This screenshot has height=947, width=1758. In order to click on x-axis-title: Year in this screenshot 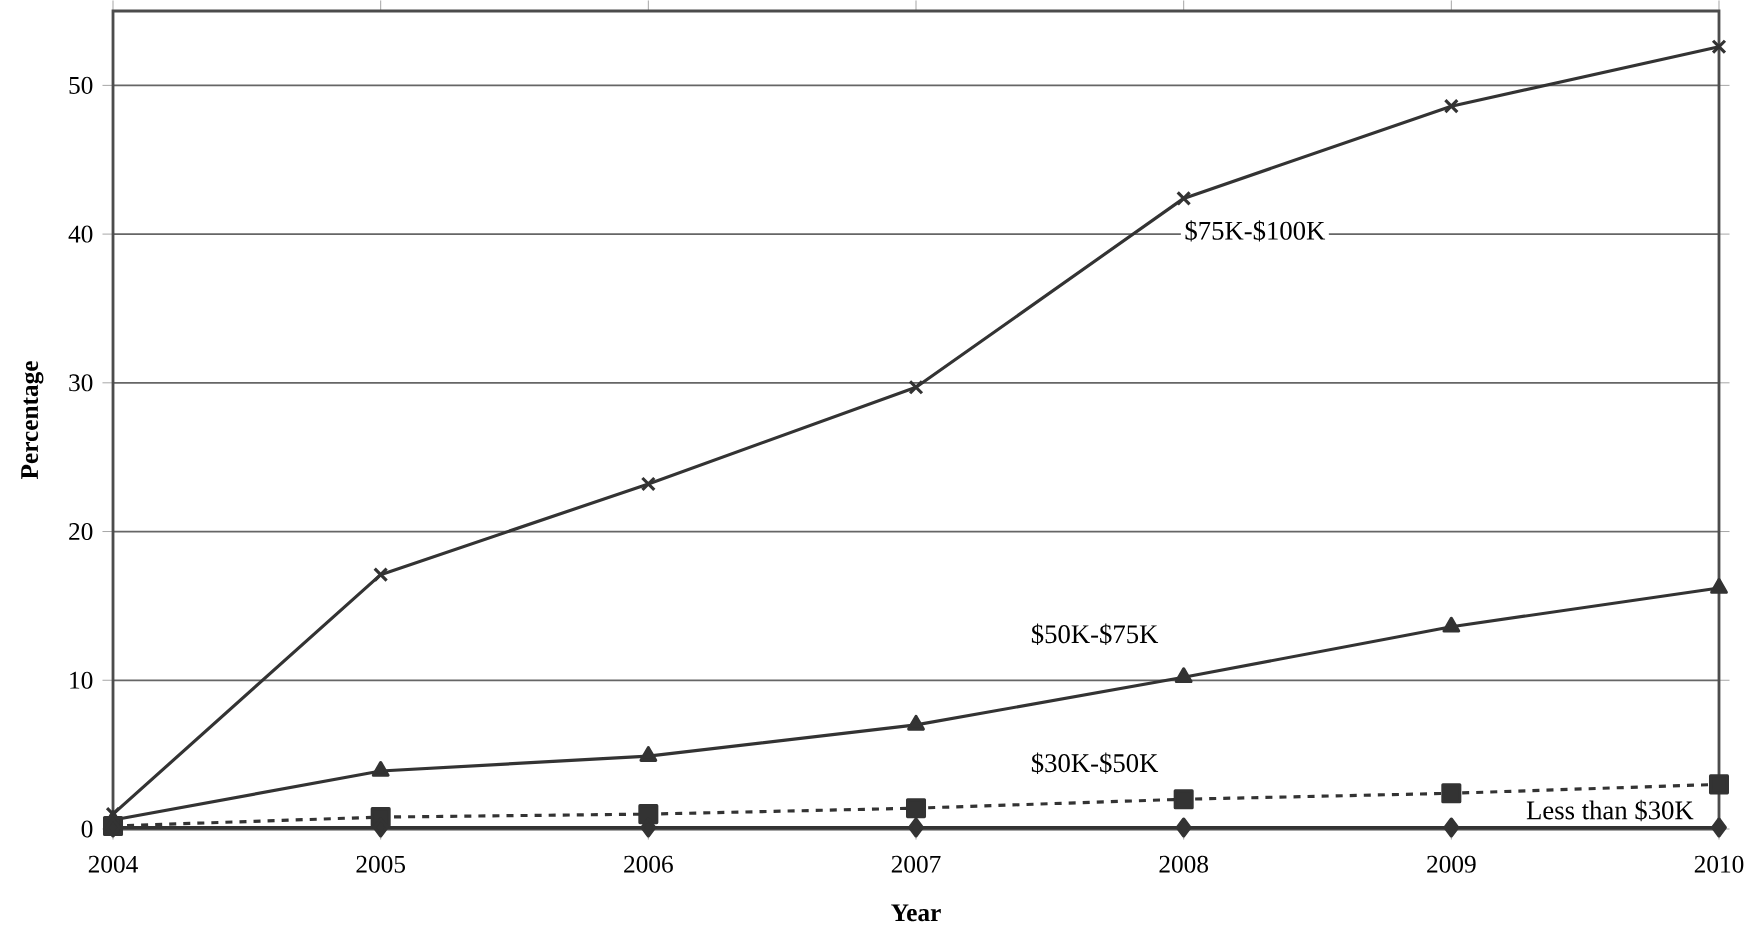, I will do `click(916, 913)`.